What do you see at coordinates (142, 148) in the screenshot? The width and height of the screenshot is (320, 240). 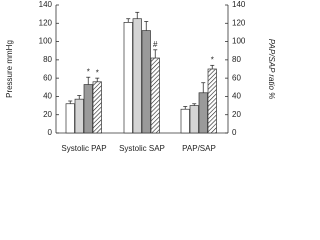 I see `x-tick-label: Systolic SAP` at bounding box center [142, 148].